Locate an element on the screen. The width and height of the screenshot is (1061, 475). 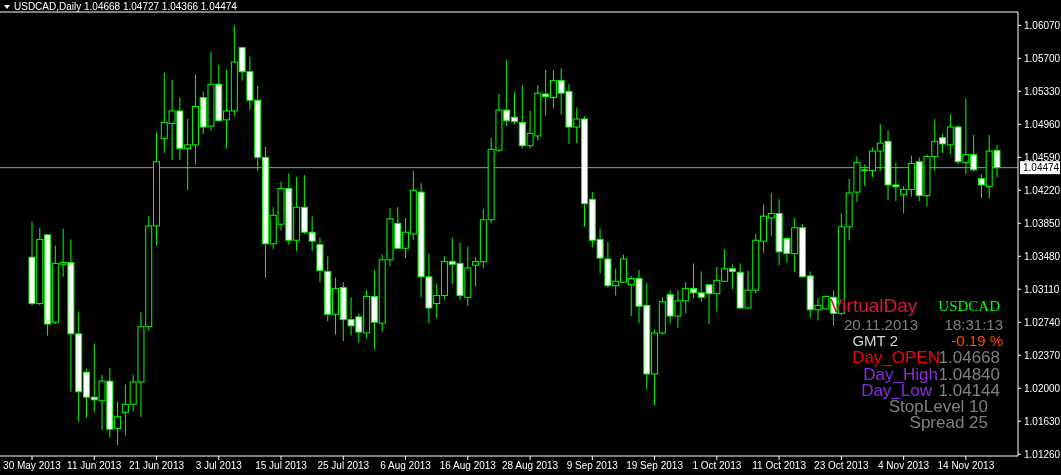
y-tick-label: 1.03850 is located at coordinates (1042, 223).